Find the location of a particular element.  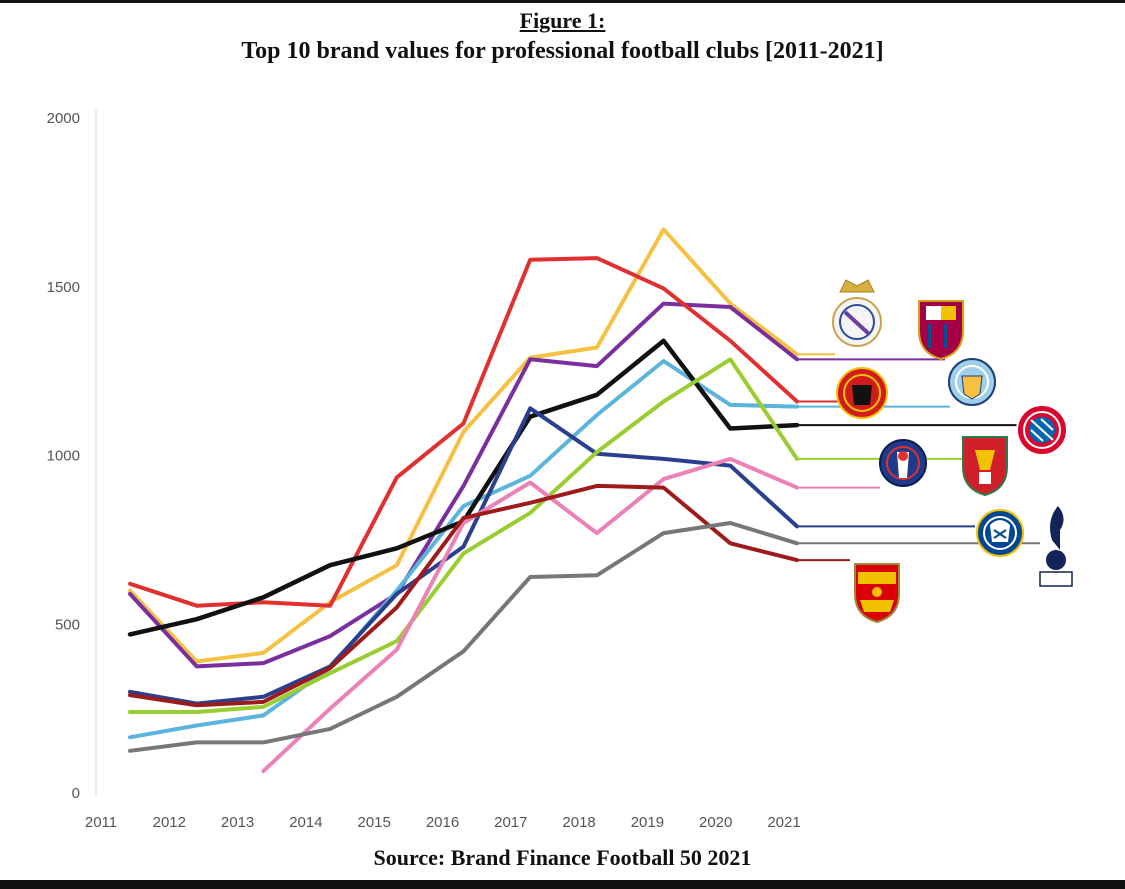

y-tick-label: 1500 is located at coordinates (63, 287).